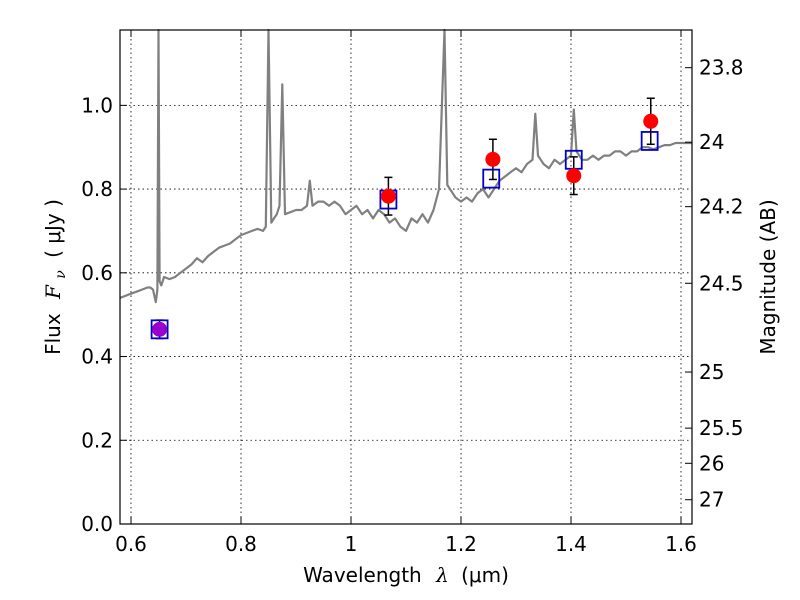 The height and width of the screenshot is (600, 800). Describe the element at coordinates (721, 207) in the screenshot. I see `y2-tick-label: 24.2` at that location.